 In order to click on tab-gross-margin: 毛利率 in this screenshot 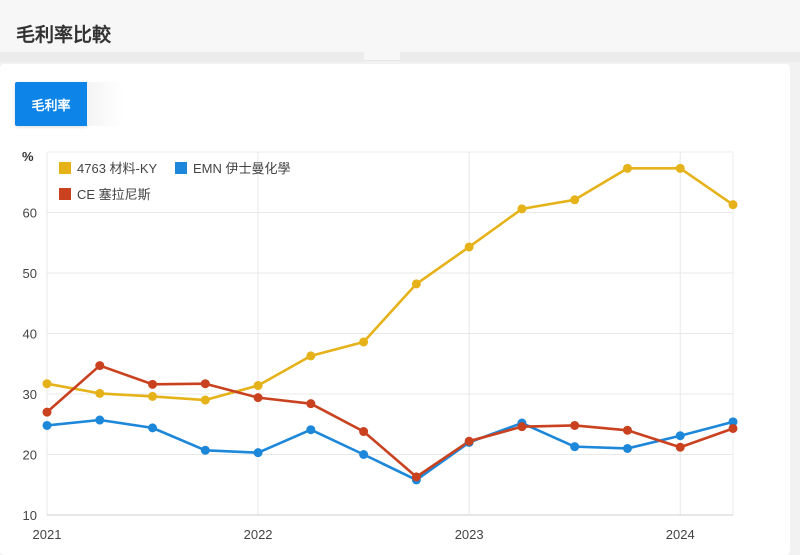, I will do `click(51, 104)`.